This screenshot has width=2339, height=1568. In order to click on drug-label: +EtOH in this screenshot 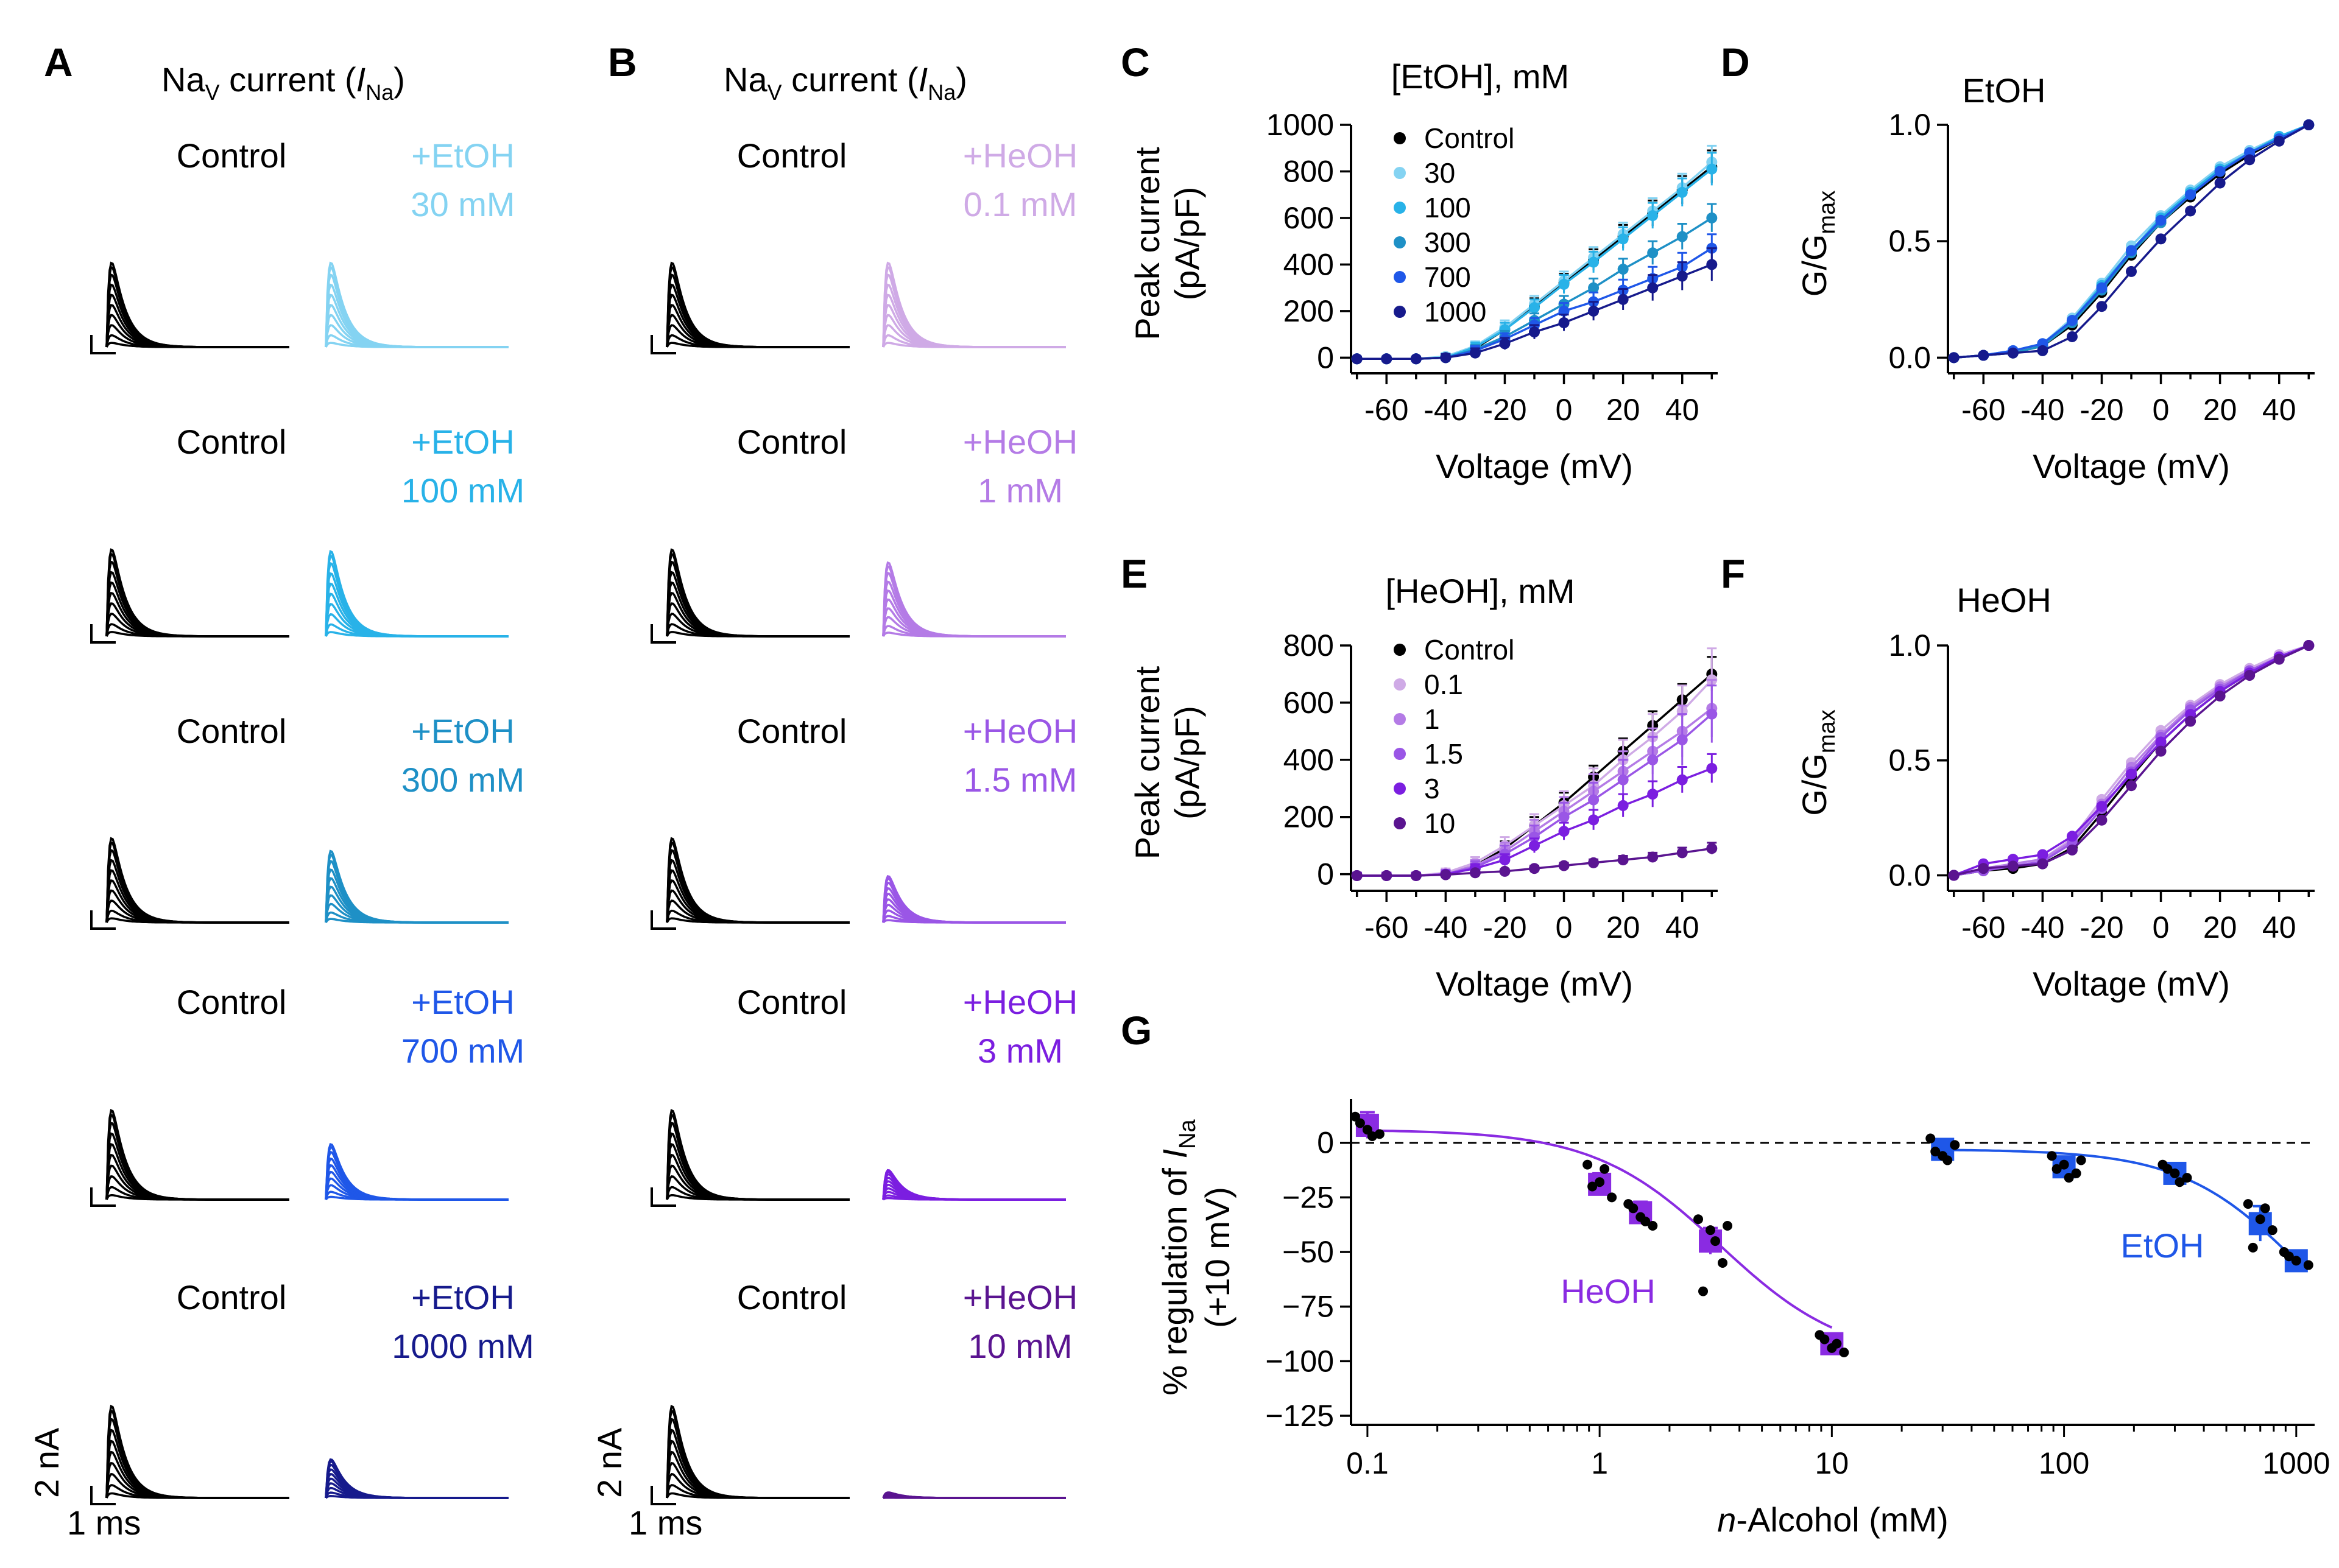, I will do `click(463, 1002)`.